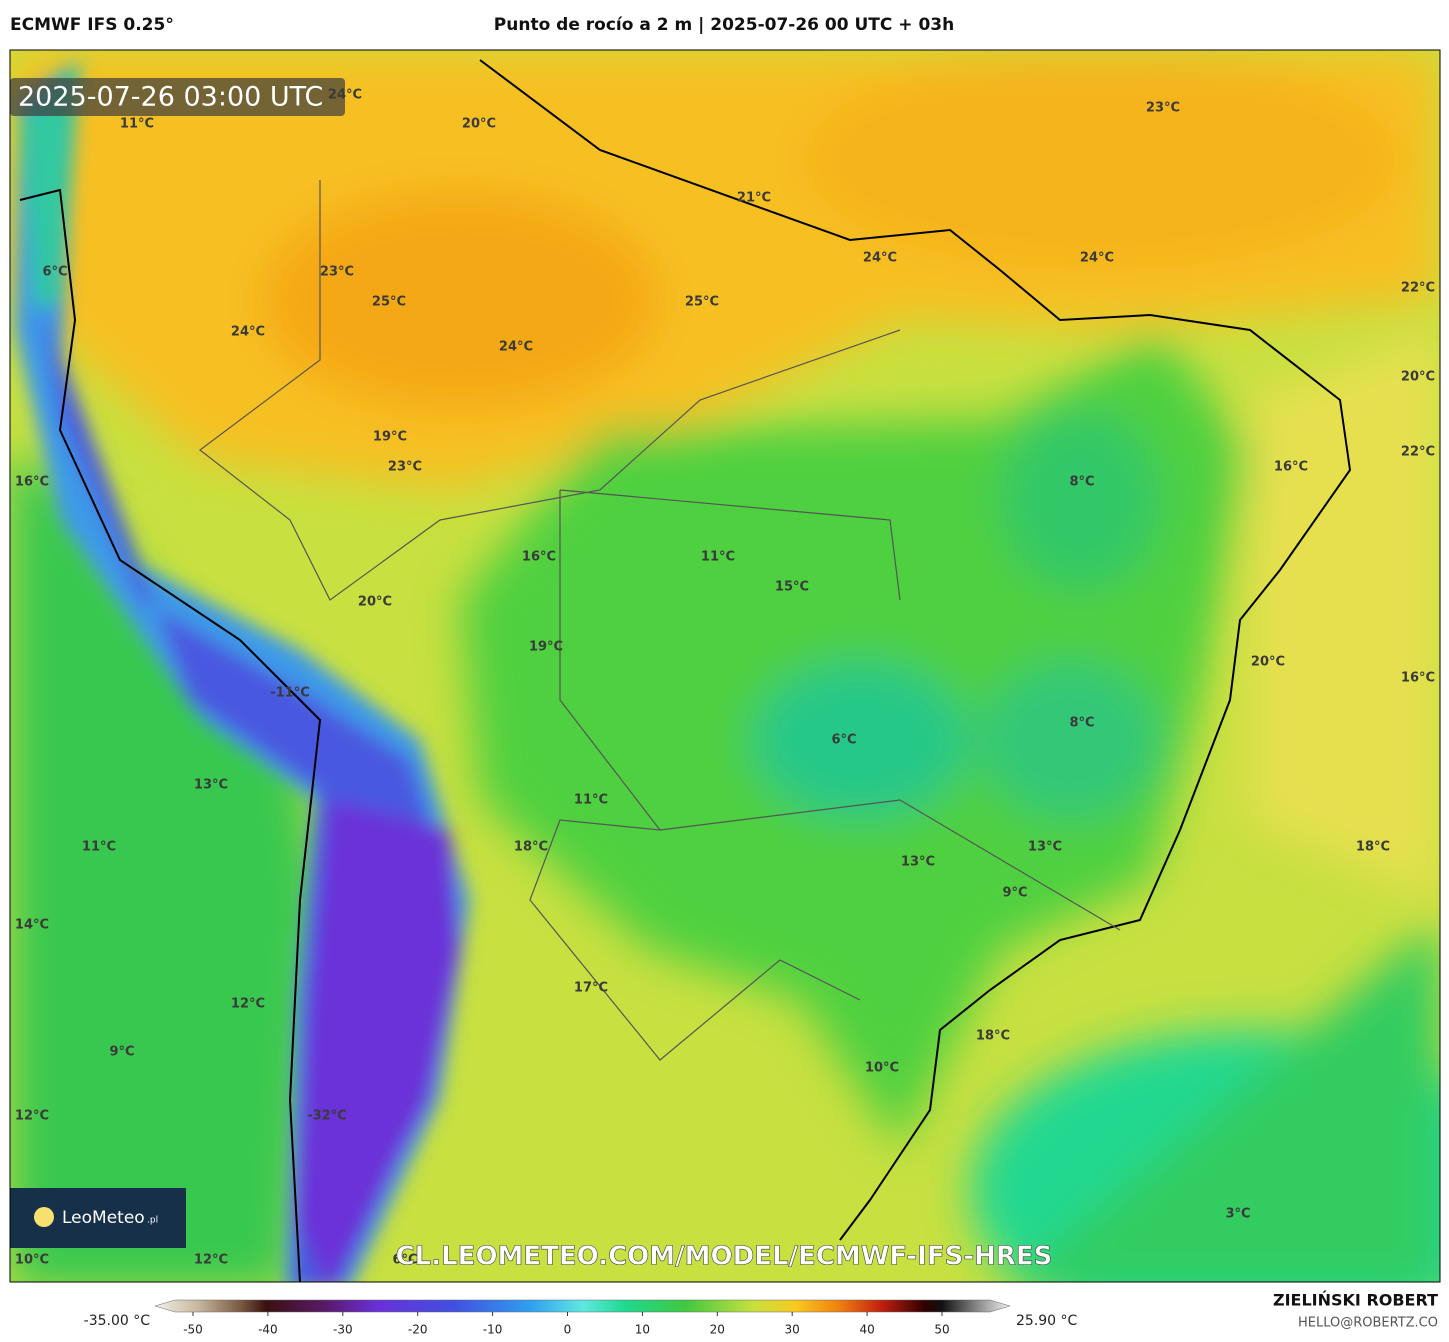  I want to click on colorbar, so click(582, 1306).